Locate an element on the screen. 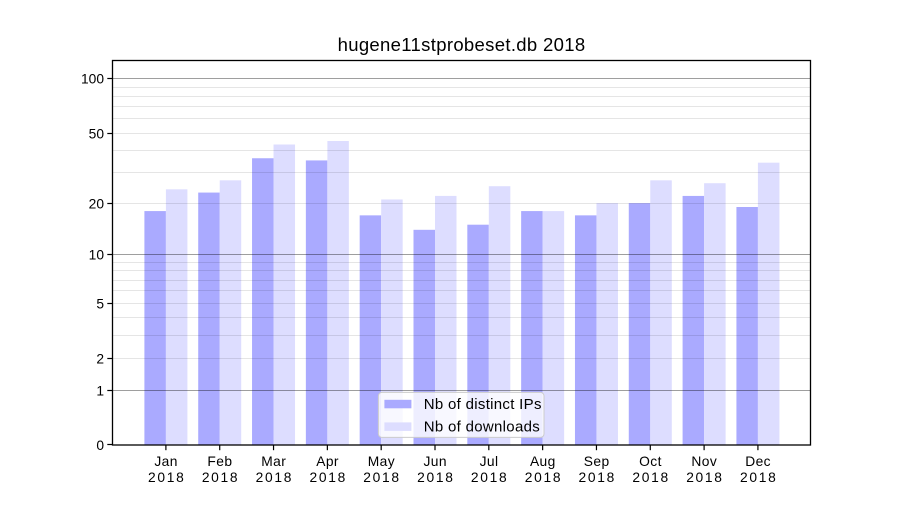 This screenshot has height=505, width=900. svg-text: 10 is located at coordinates (97, 254).